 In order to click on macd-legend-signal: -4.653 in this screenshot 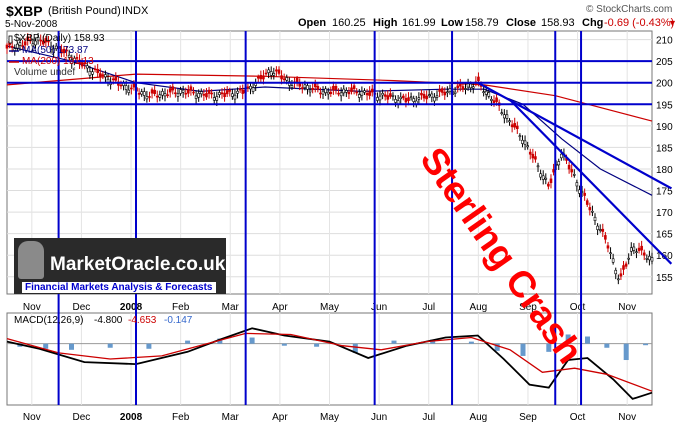, I will do `click(142, 320)`.